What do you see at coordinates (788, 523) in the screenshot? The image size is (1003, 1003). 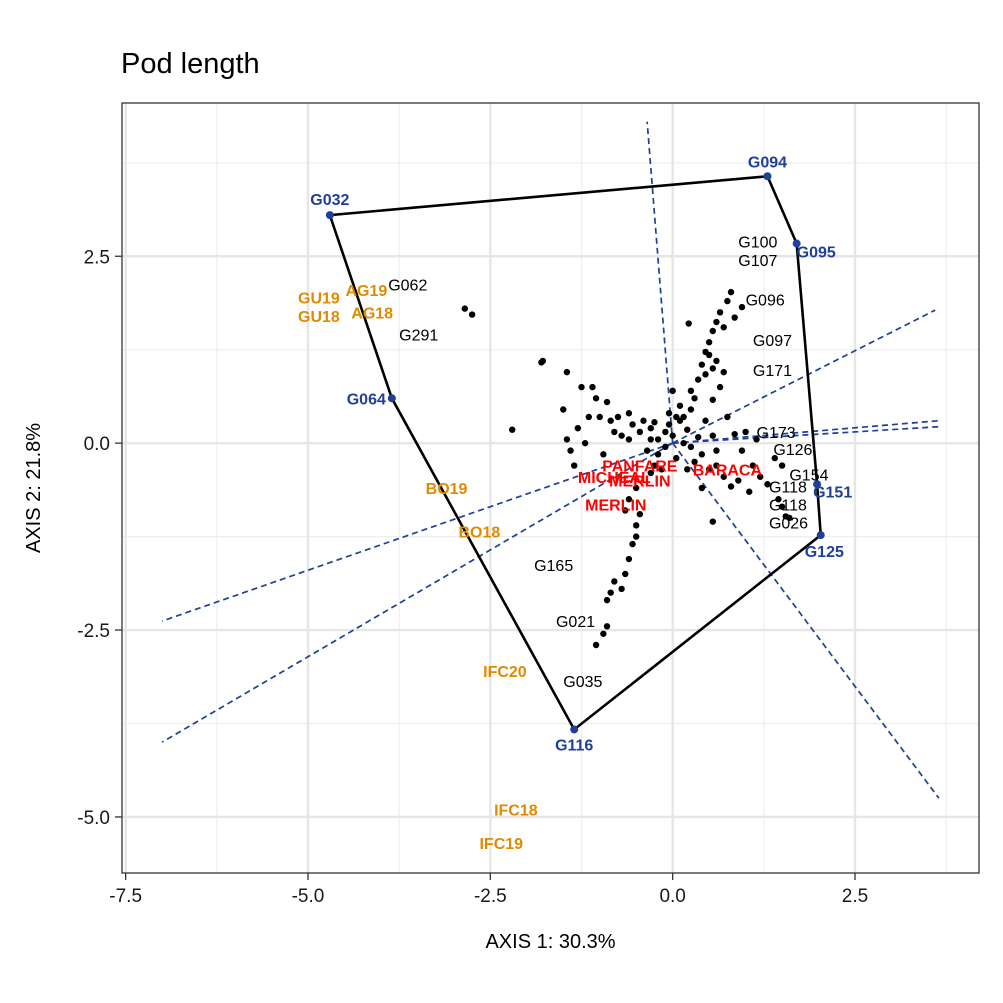 I see `genotype-label: G026` at bounding box center [788, 523].